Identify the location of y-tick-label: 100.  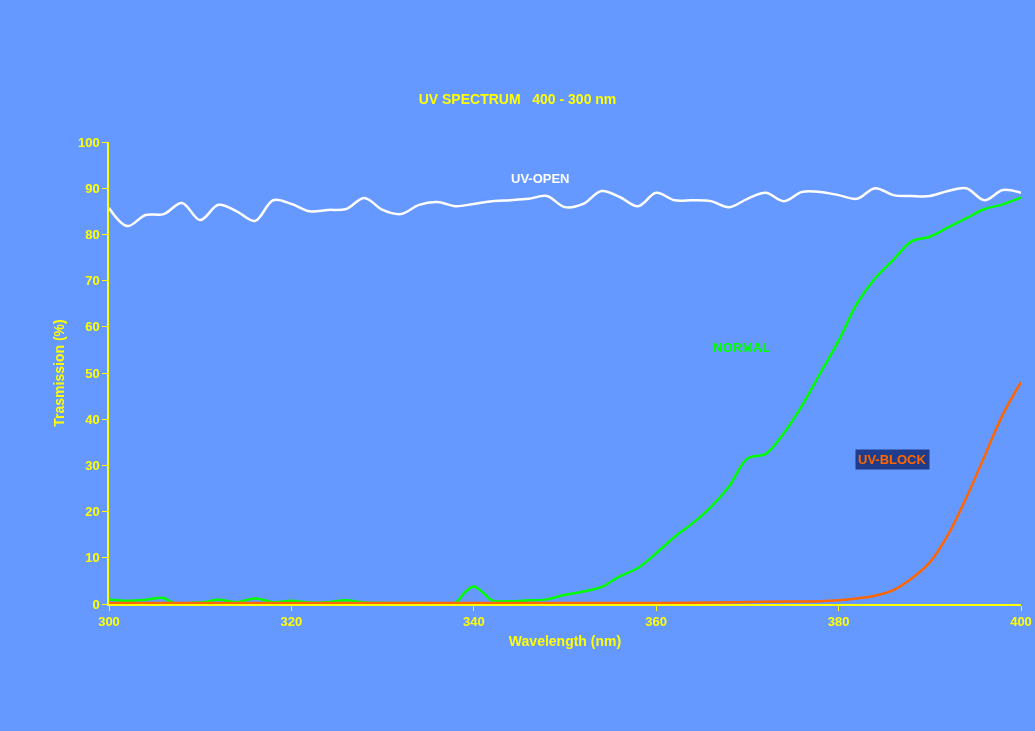
(88, 142).